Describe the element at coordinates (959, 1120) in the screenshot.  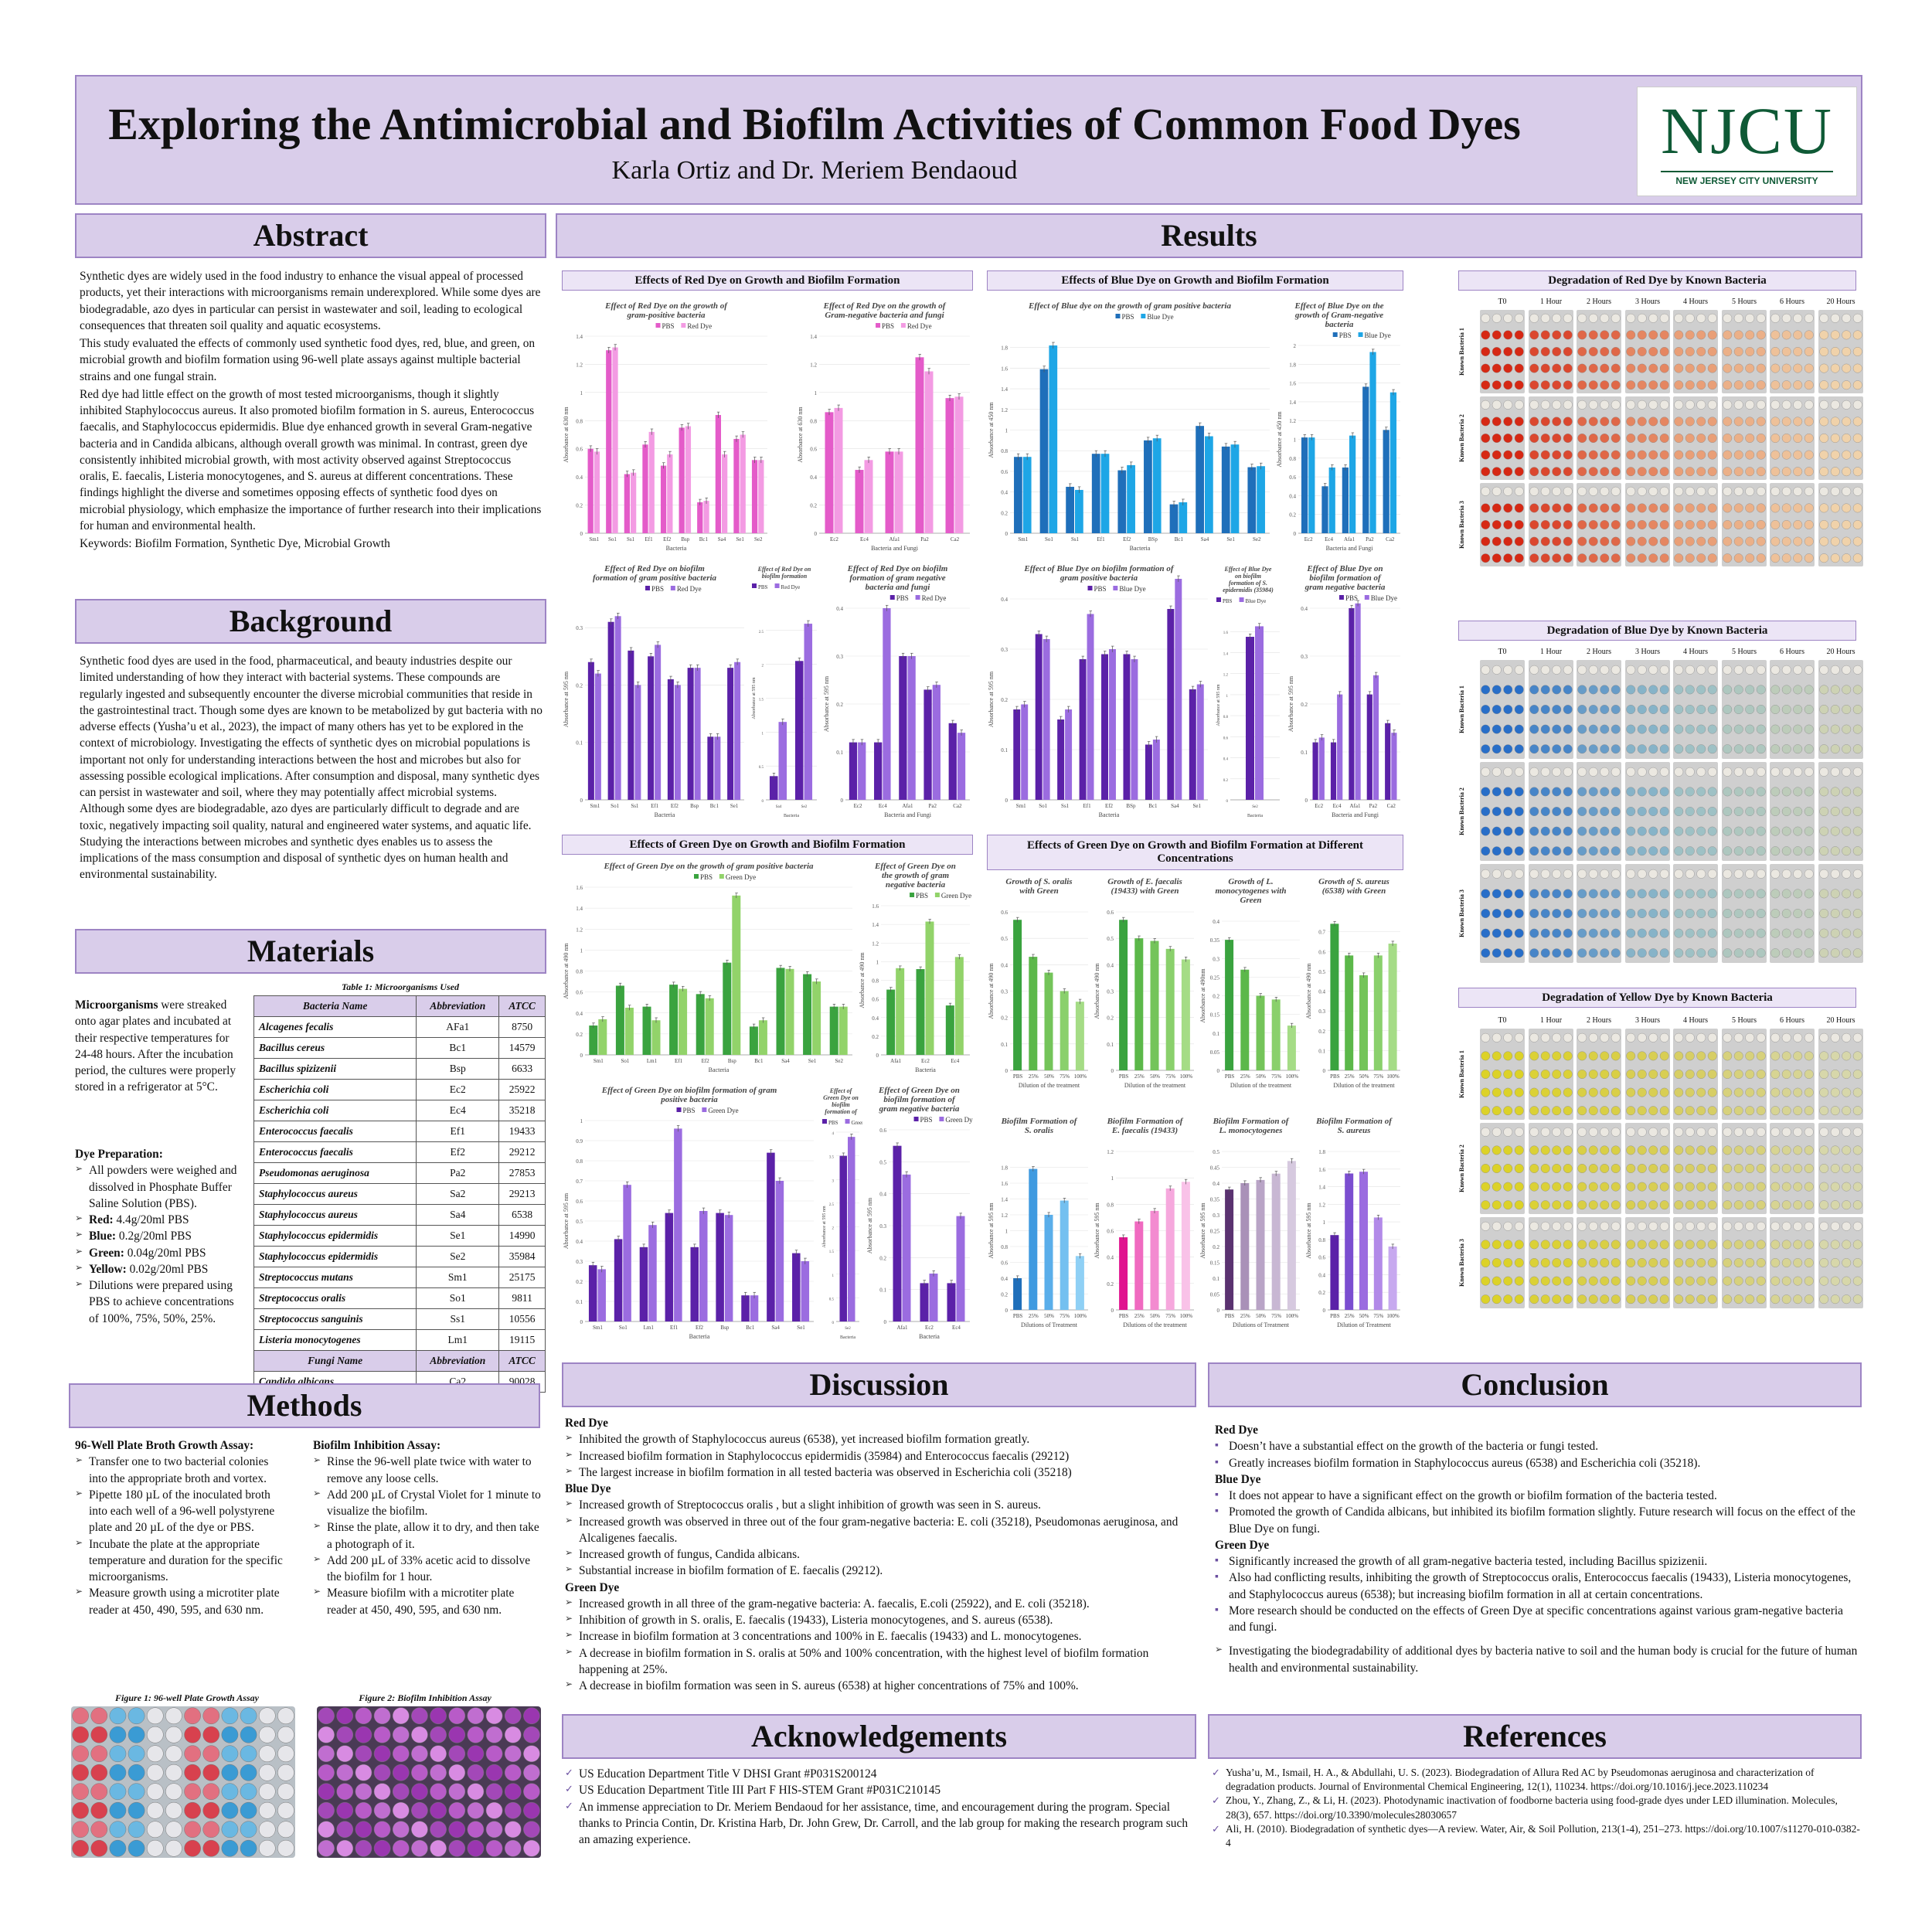
I see `svg-text: Green Dye` at that location.